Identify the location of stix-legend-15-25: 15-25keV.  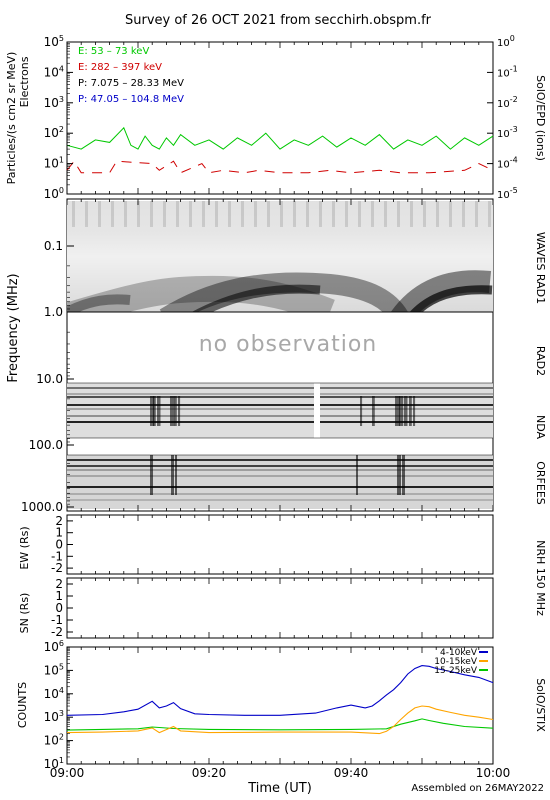
(456, 671).